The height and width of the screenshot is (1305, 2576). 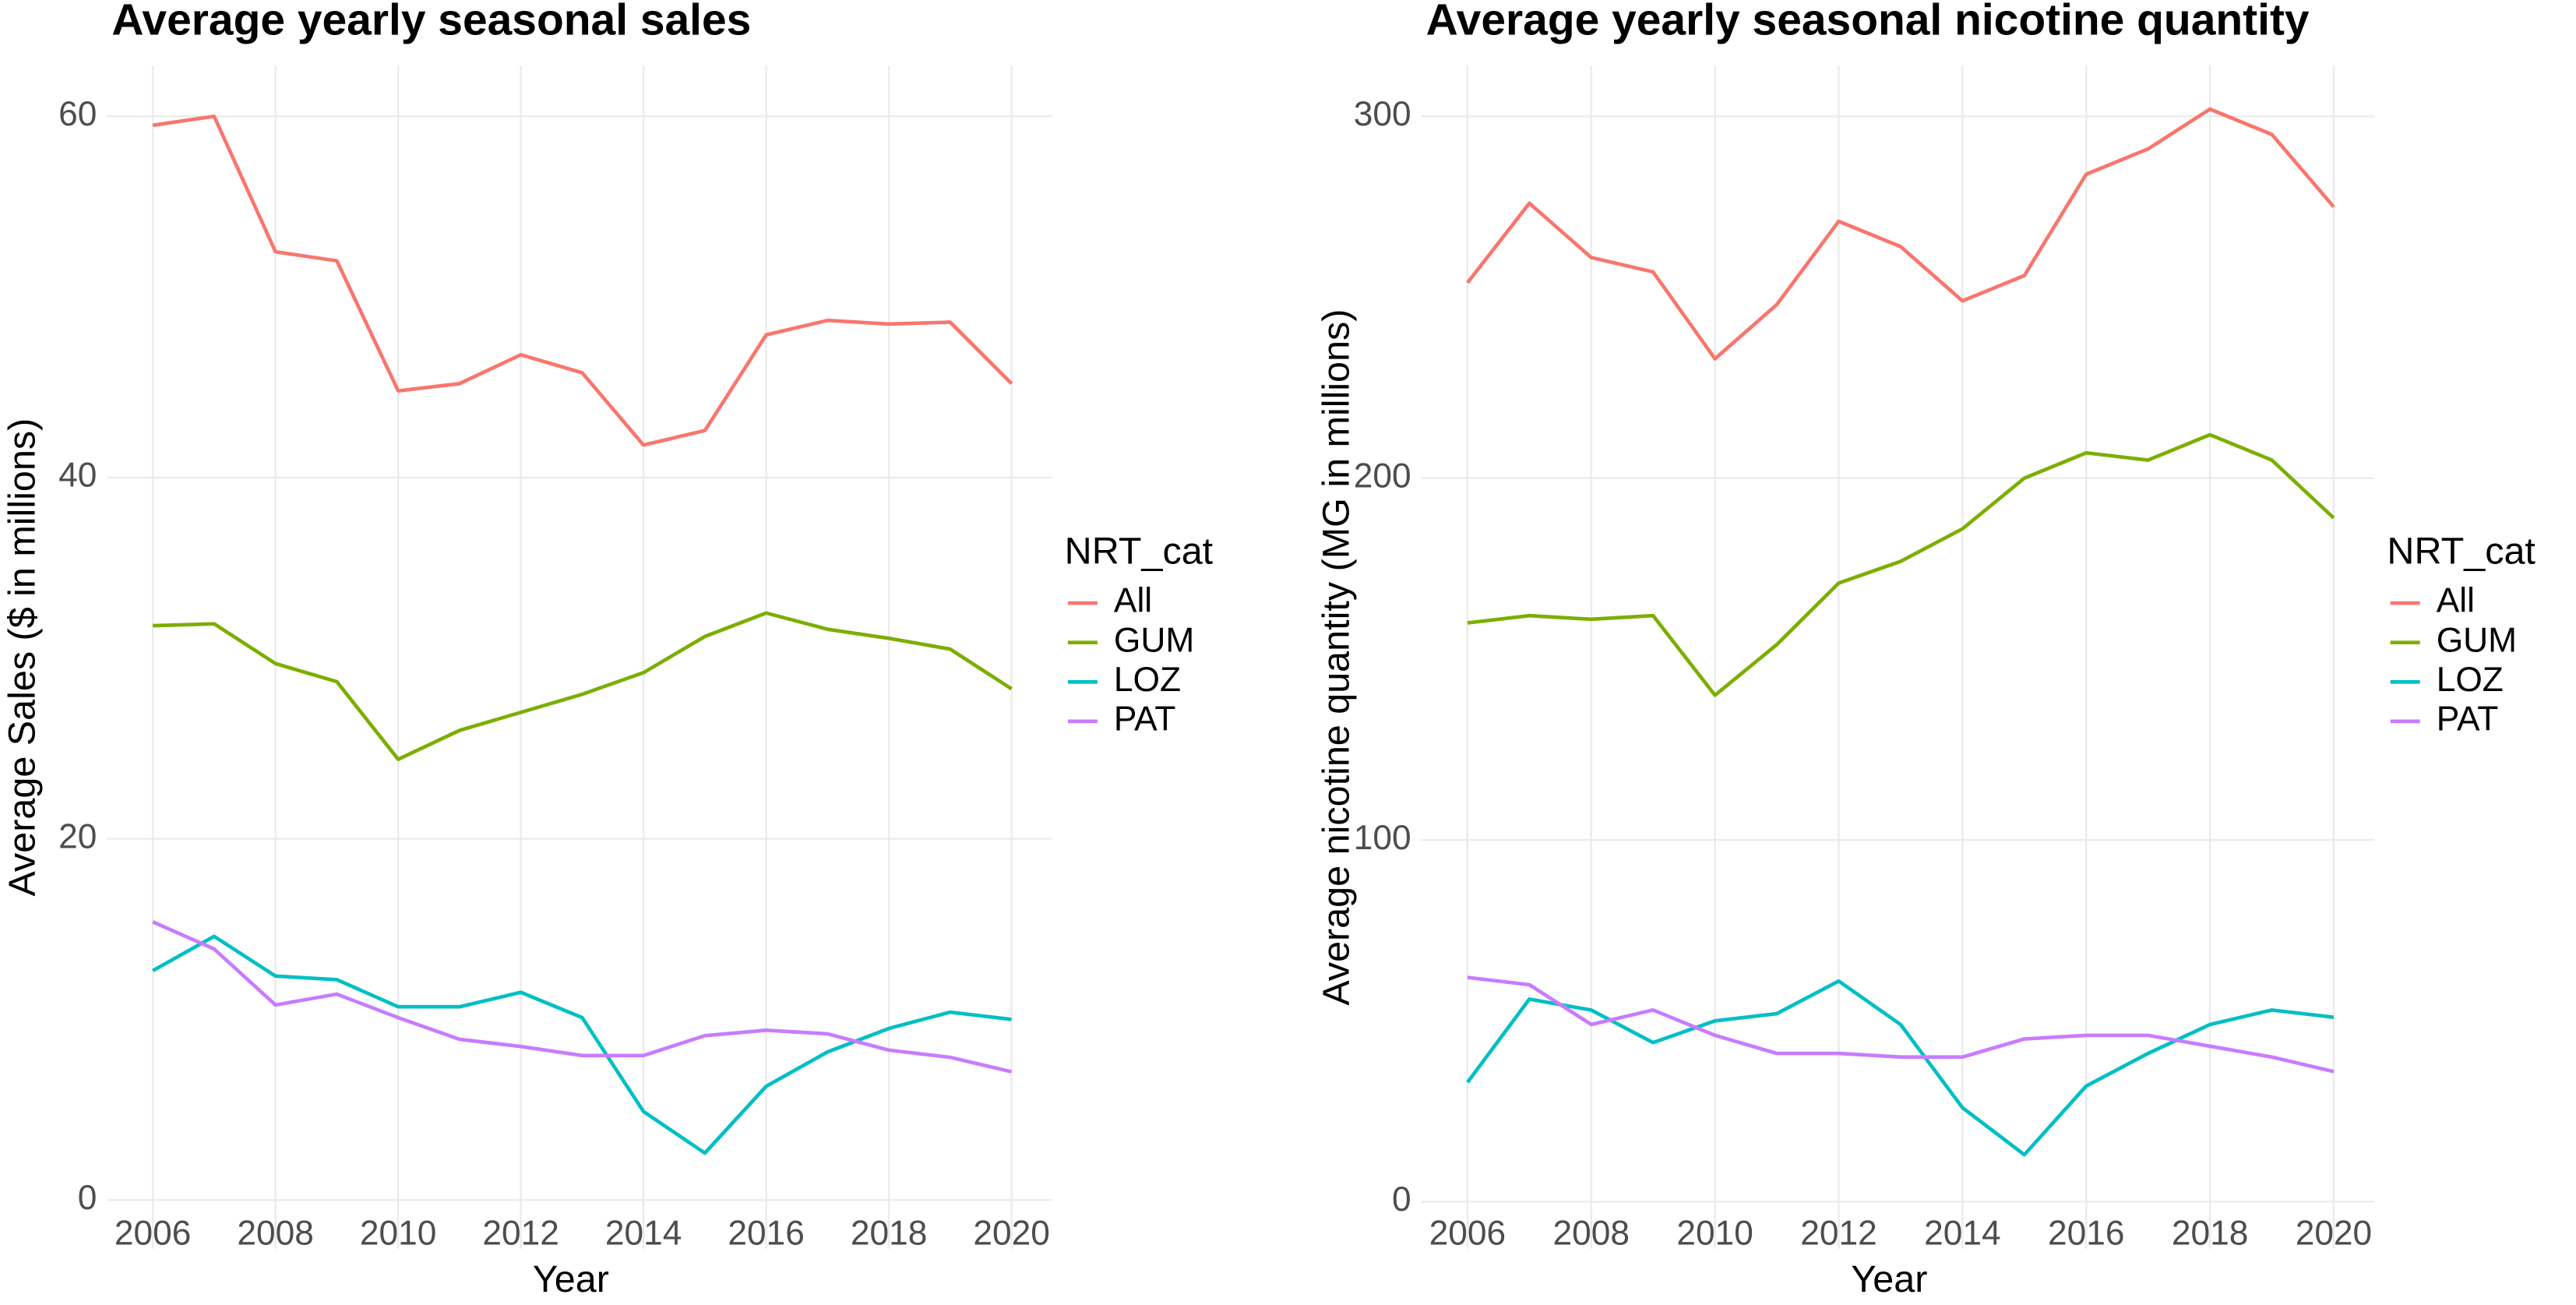 I want to click on y-axis-title: Average Sales ($ in millions), so click(x=22, y=657).